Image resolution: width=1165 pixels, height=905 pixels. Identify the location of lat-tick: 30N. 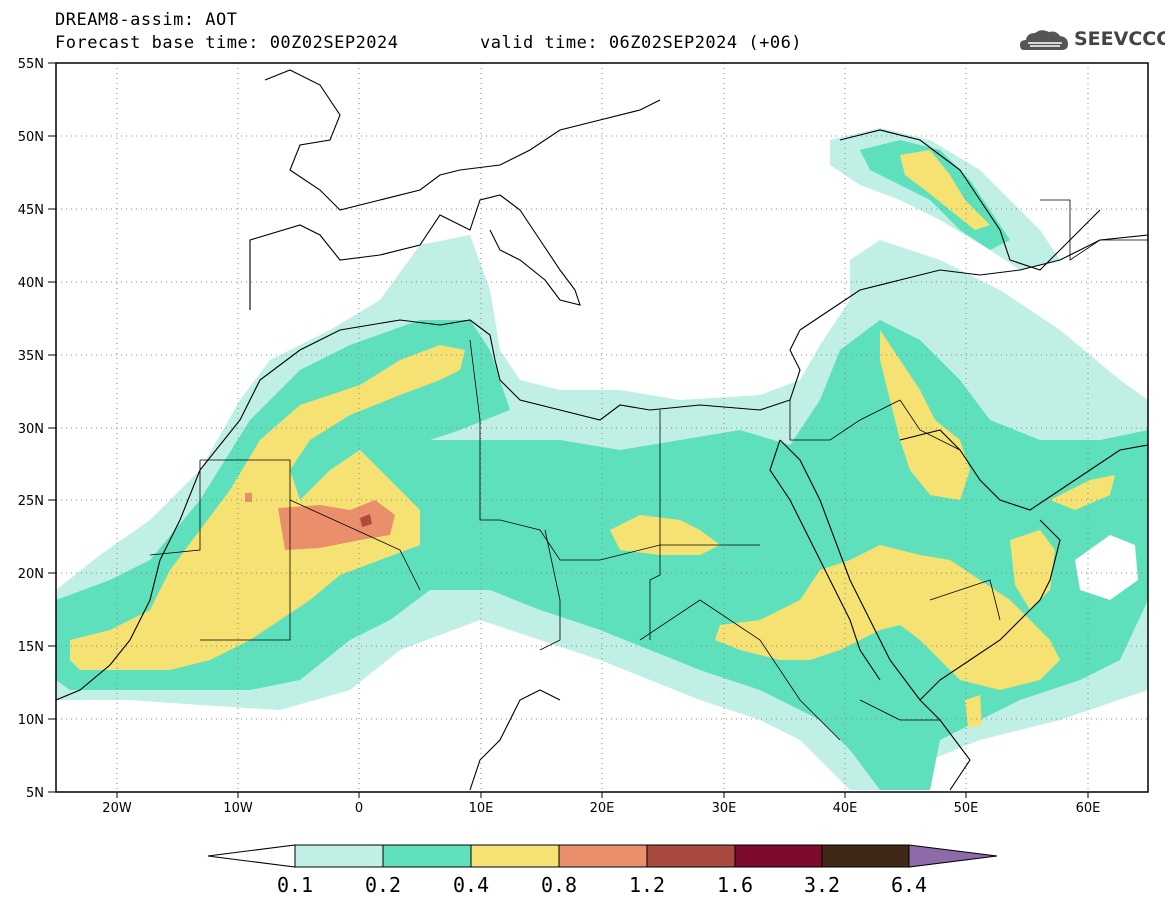
(31, 429).